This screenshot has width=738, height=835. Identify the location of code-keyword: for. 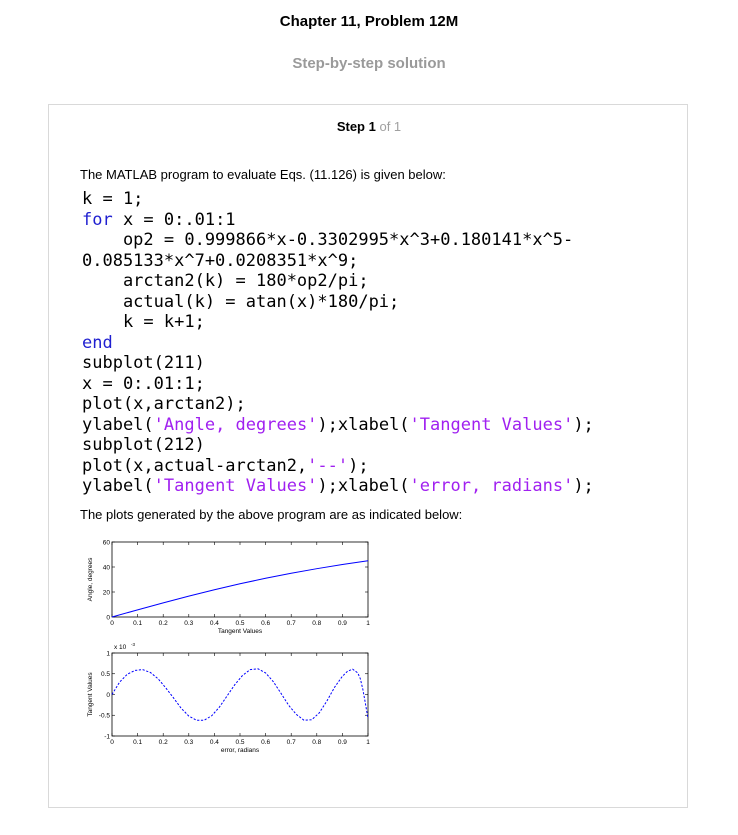
(97, 219).